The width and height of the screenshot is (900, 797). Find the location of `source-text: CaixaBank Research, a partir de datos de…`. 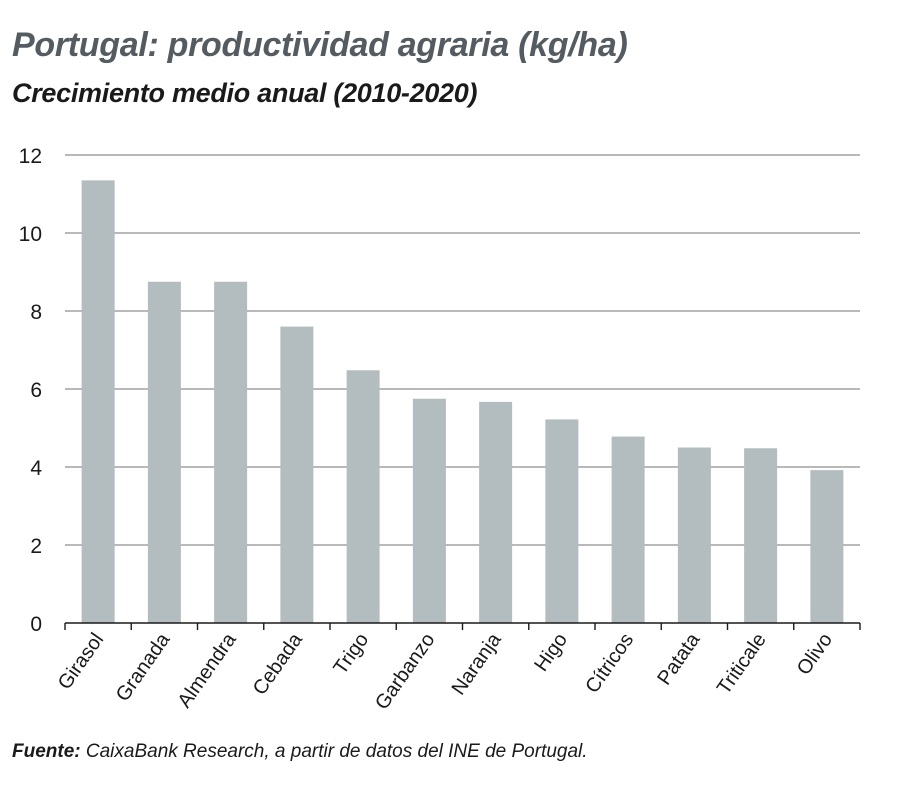

source-text: CaixaBank Research, a partir de datos de… is located at coordinates (334, 751).